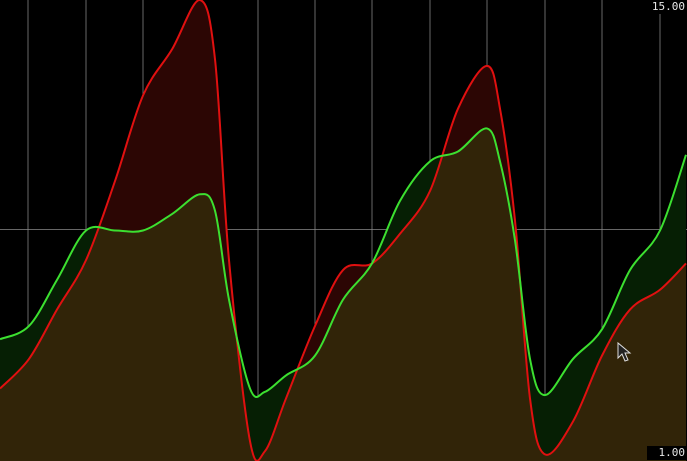  I want to click on y-tick-label: 15.00, so click(668, 6).